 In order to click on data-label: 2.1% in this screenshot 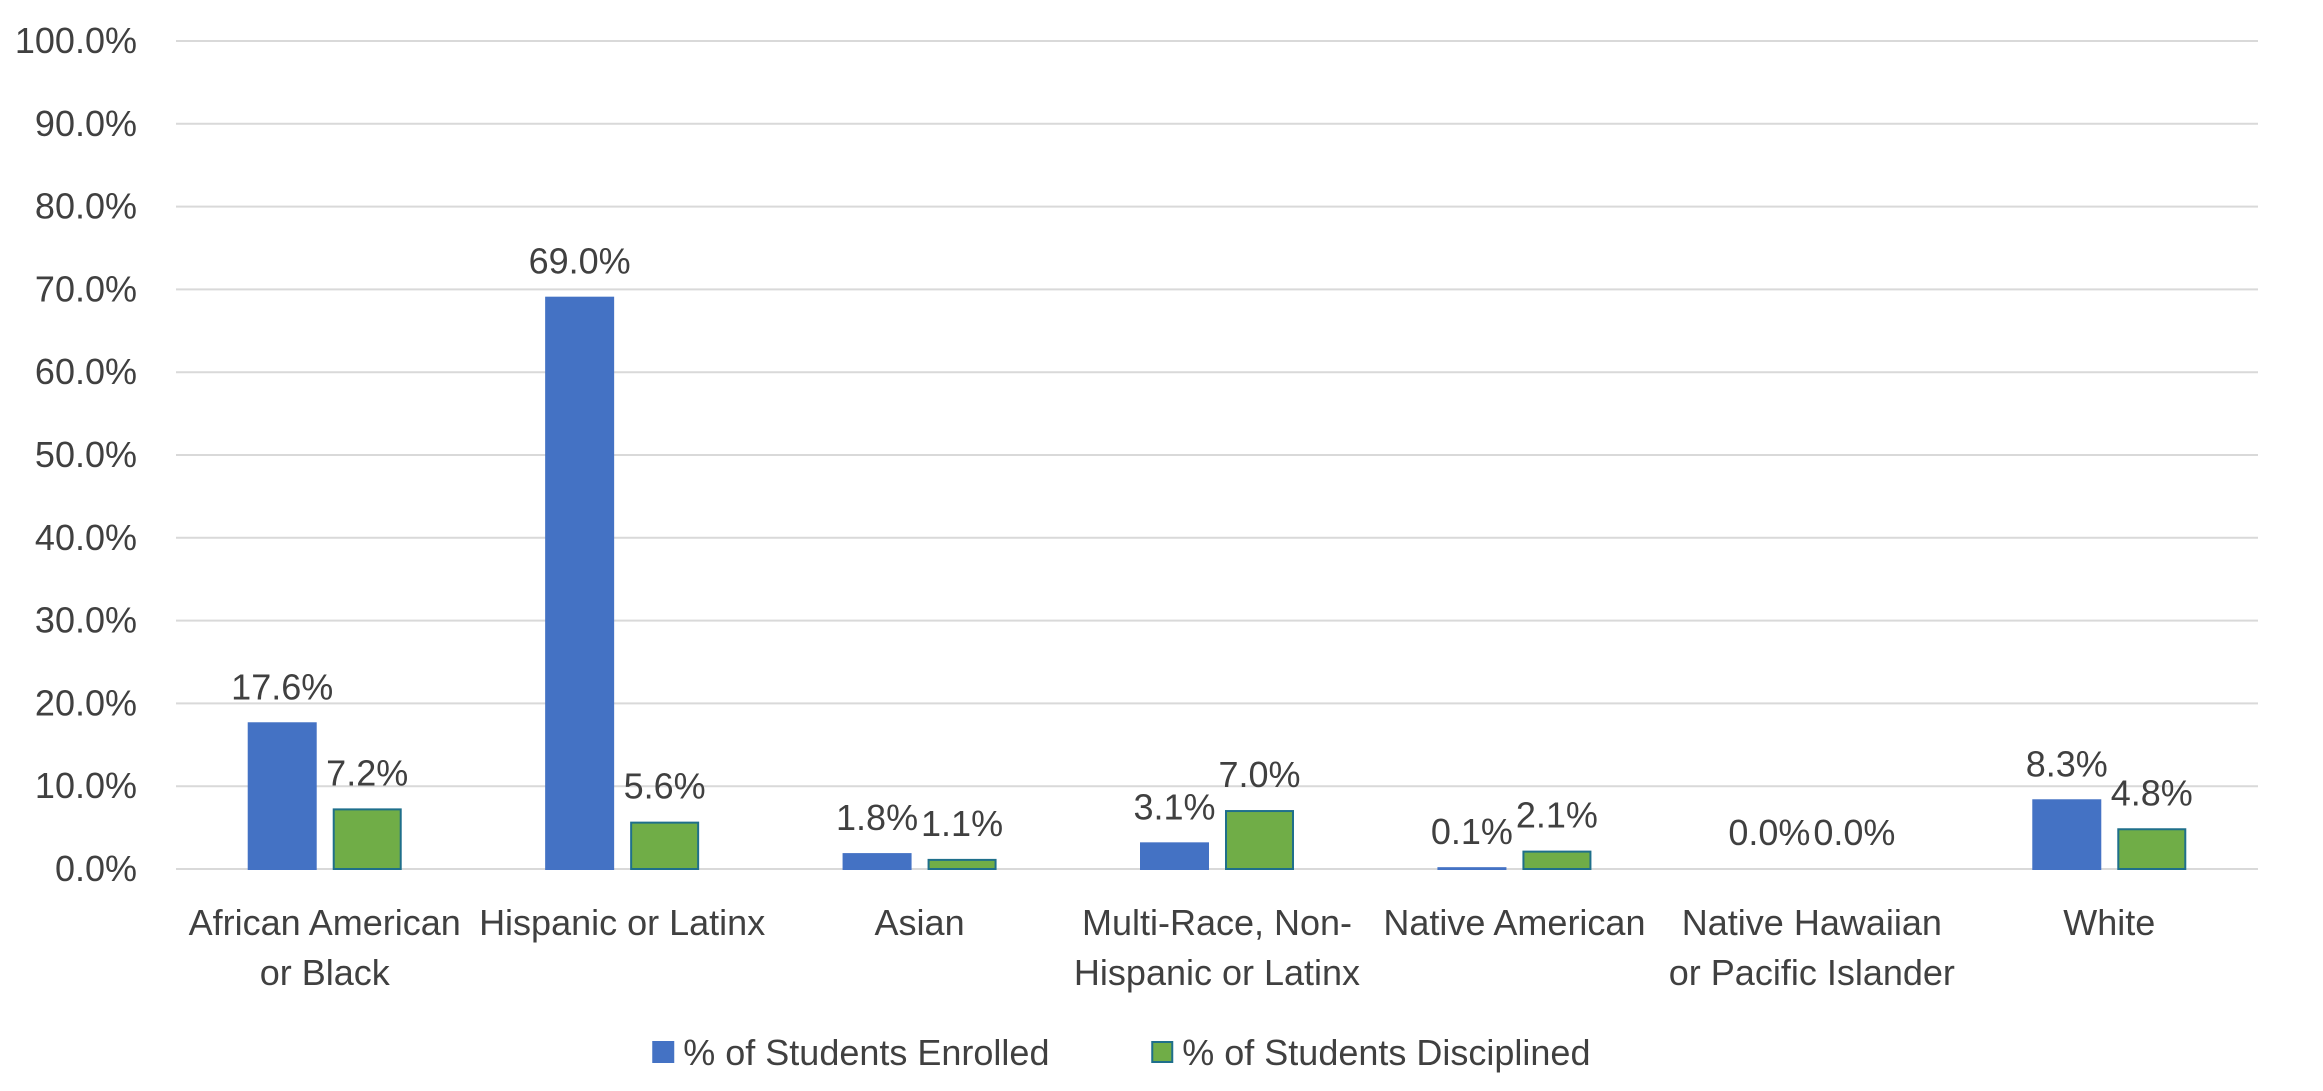, I will do `click(1557, 815)`.